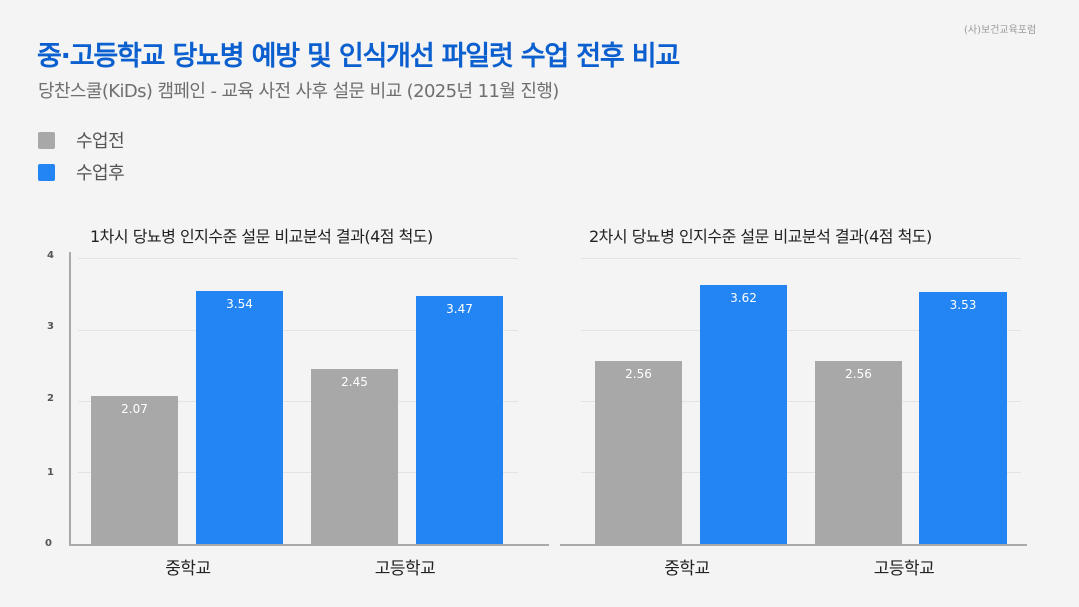 Image resolution: width=1079 pixels, height=607 pixels. What do you see at coordinates (46, 172) in the screenshot?
I see `legend-swatch-after` at bounding box center [46, 172].